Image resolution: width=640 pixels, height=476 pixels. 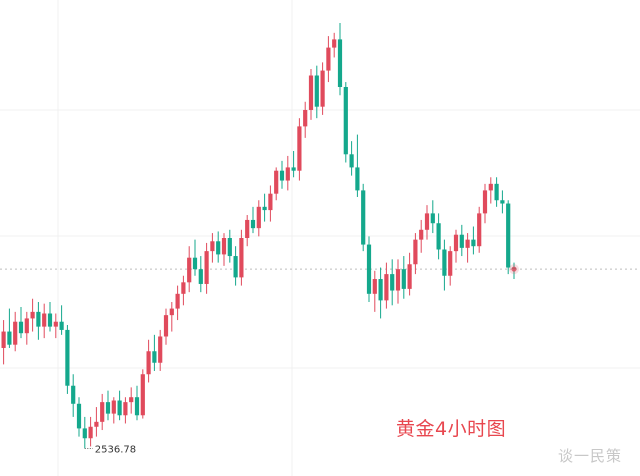 I want to click on chart-title: 黄金4小时图, so click(x=451, y=429).